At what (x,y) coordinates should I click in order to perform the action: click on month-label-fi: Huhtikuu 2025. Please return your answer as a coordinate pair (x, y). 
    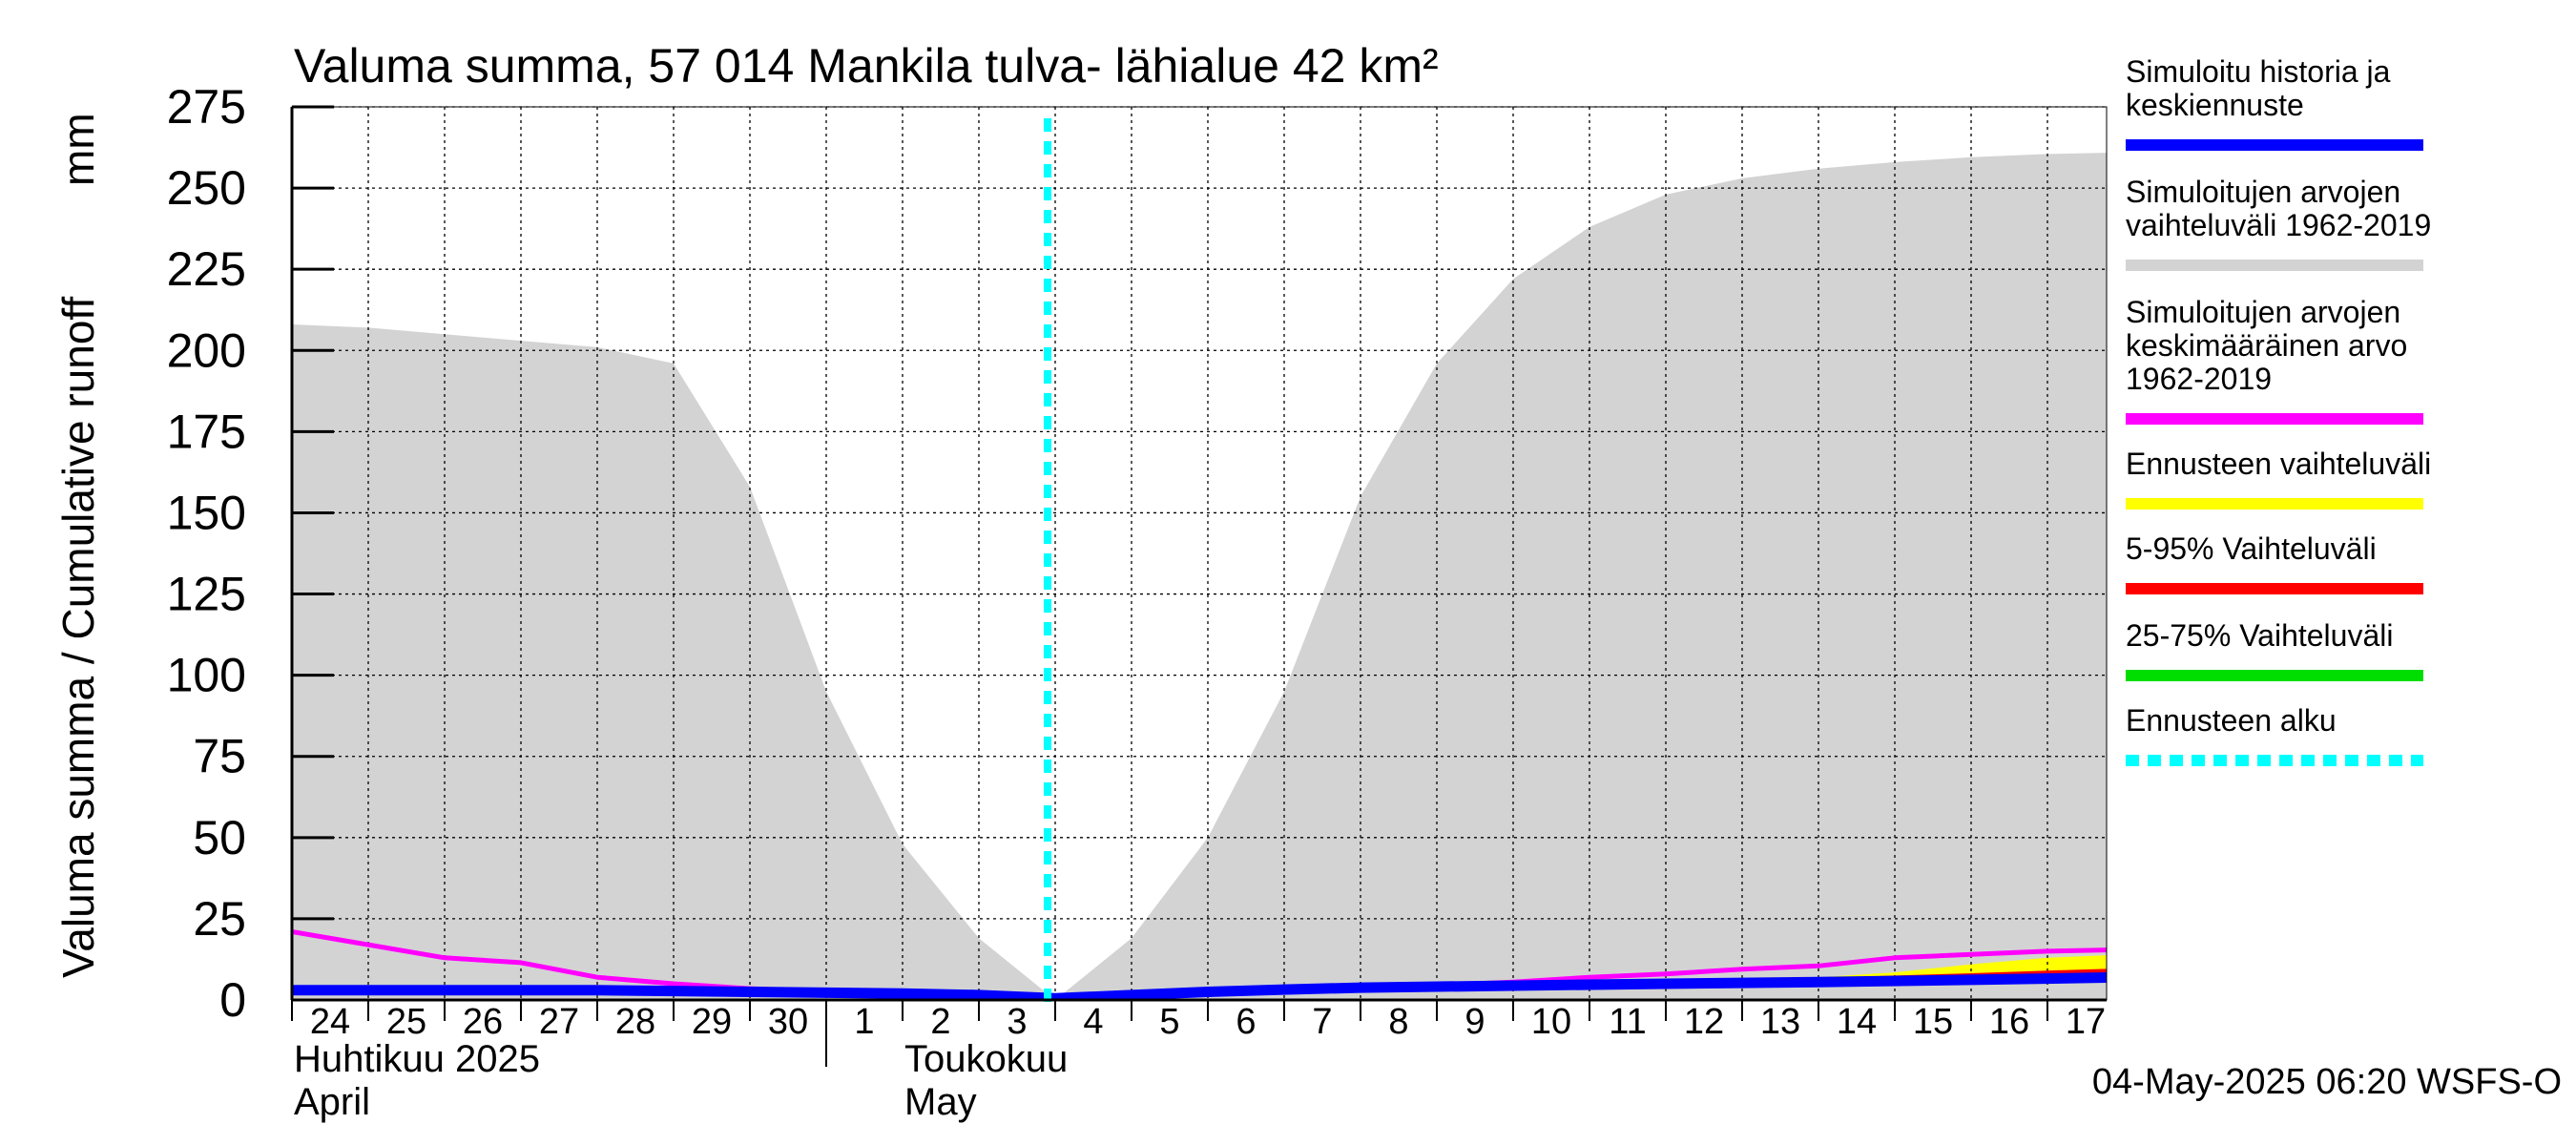
    Looking at the image, I should click on (417, 1059).